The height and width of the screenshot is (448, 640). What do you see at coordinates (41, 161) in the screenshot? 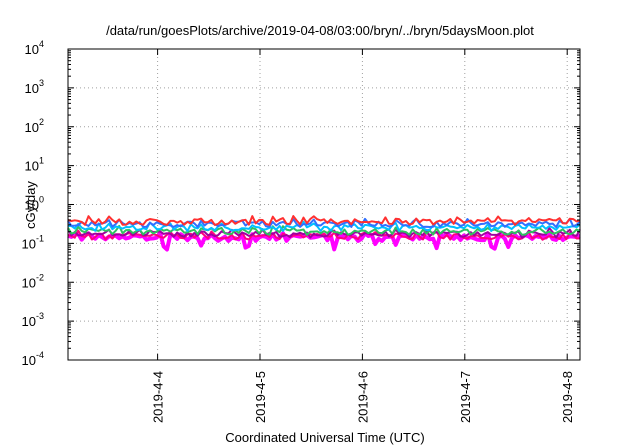
I see `y-tick-exponent: 1` at bounding box center [41, 161].